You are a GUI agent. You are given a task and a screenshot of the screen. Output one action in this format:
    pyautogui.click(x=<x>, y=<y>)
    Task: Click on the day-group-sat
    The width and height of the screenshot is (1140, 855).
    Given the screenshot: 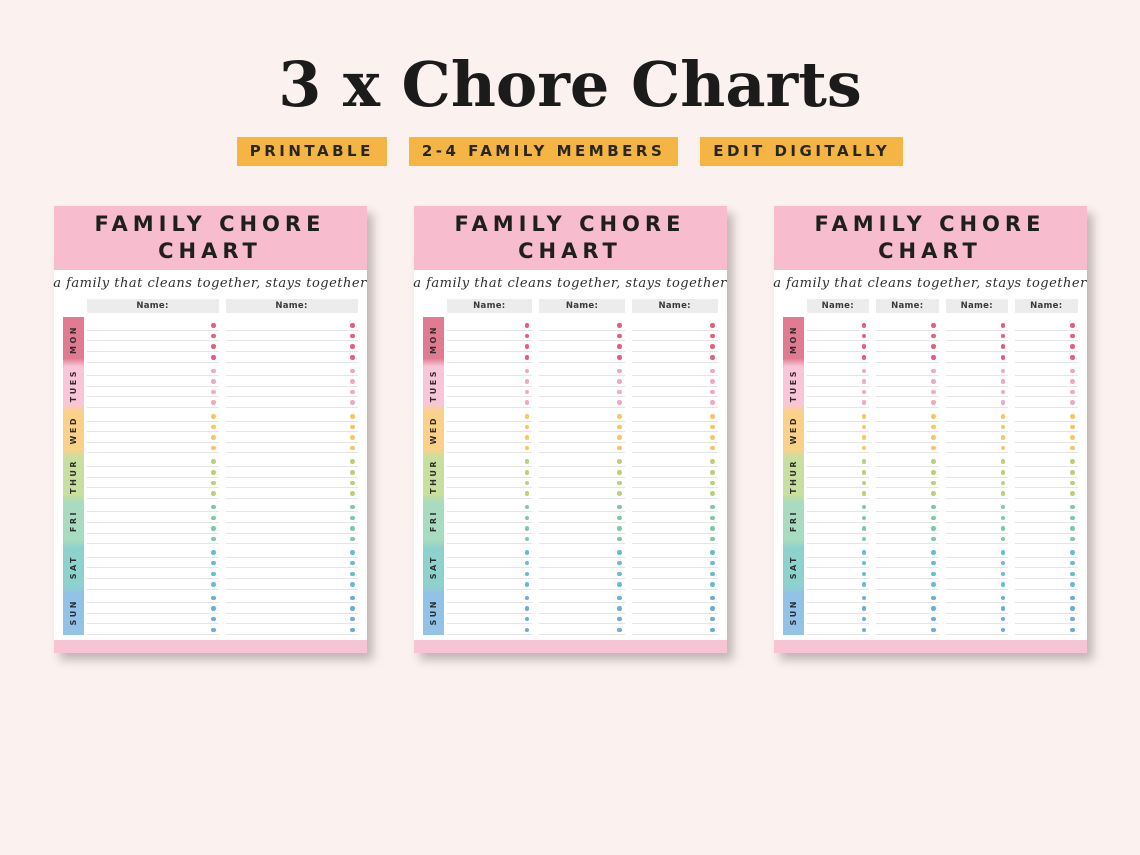 What is the action you would take?
    pyautogui.click(x=489, y=567)
    